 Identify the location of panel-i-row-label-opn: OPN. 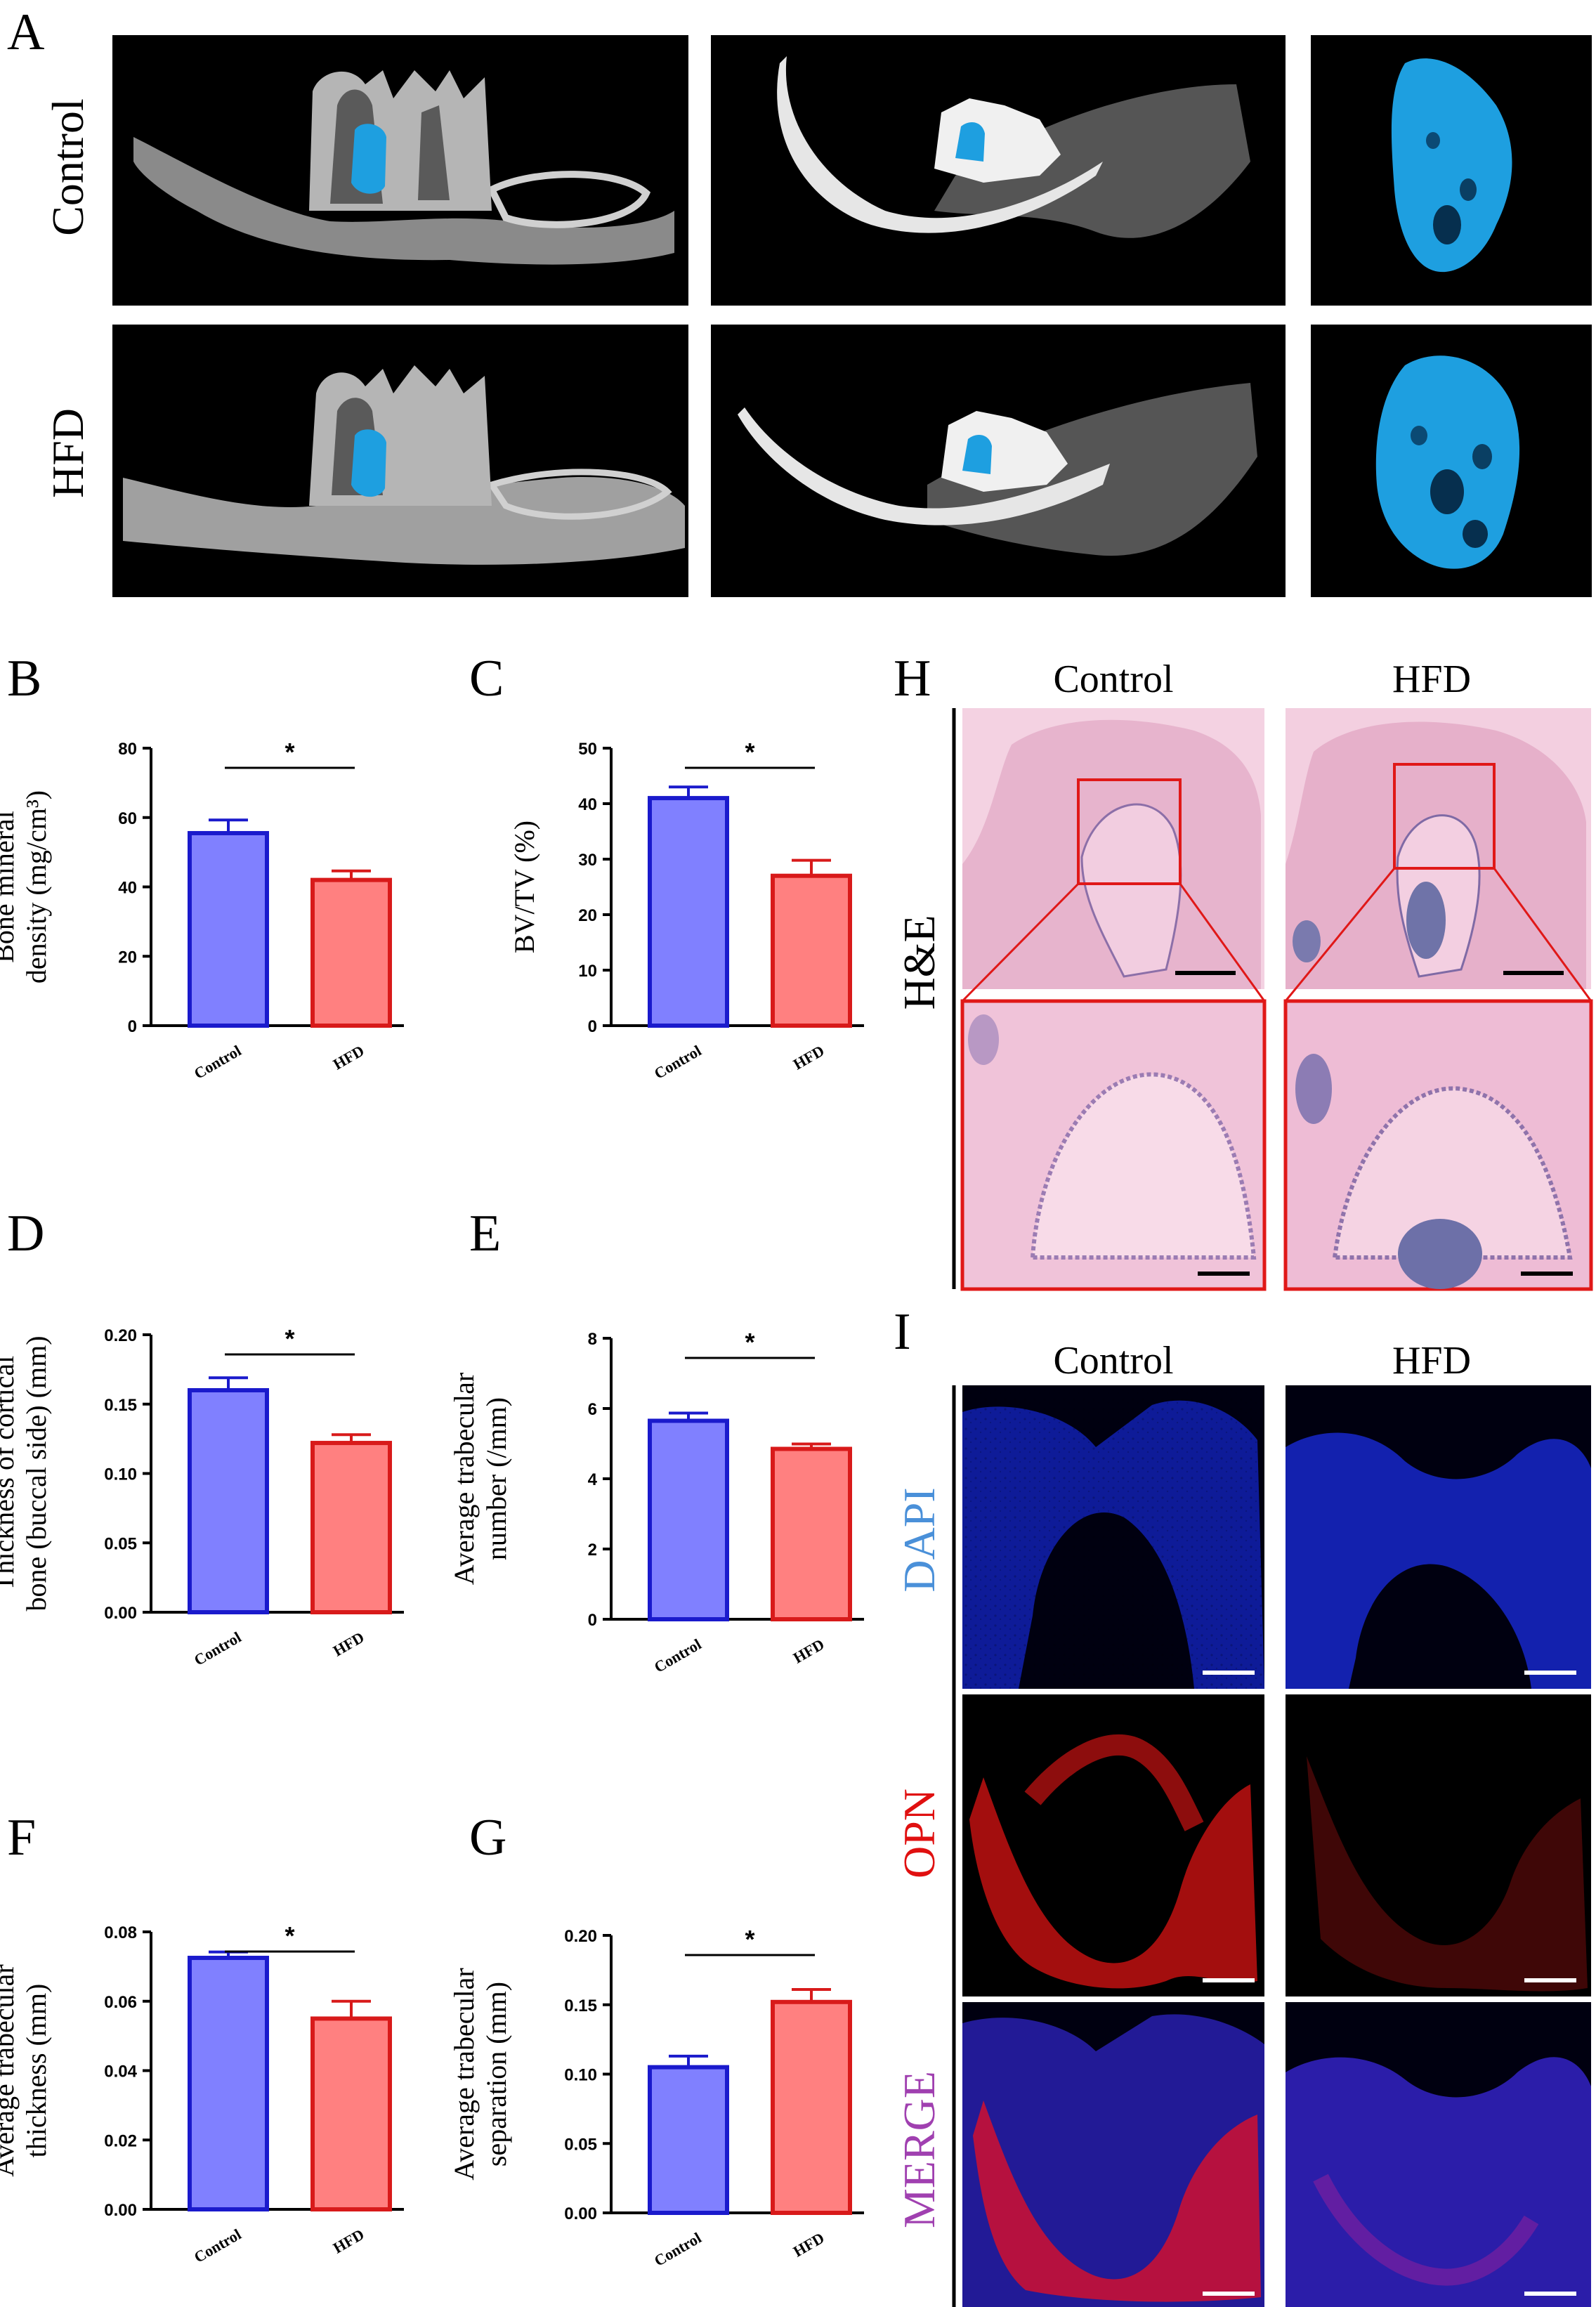
(919, 1834).